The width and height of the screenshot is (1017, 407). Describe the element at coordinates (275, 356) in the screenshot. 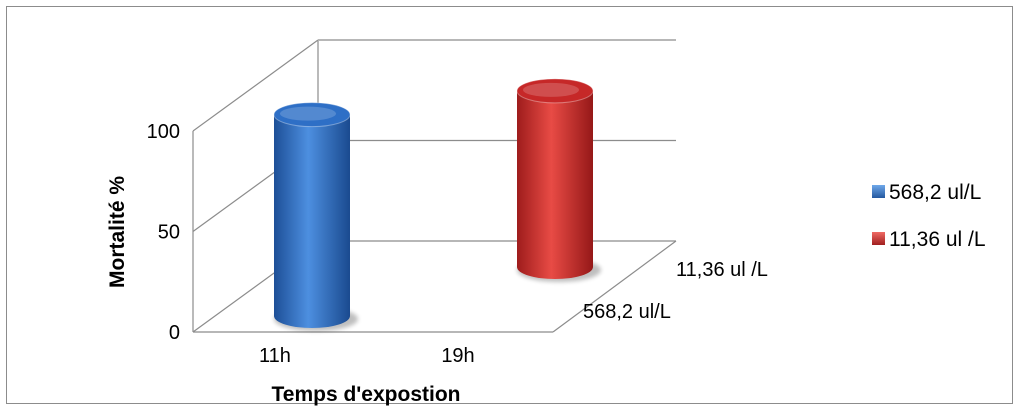

I see `x-tick-label-11h: 11h` at that location.